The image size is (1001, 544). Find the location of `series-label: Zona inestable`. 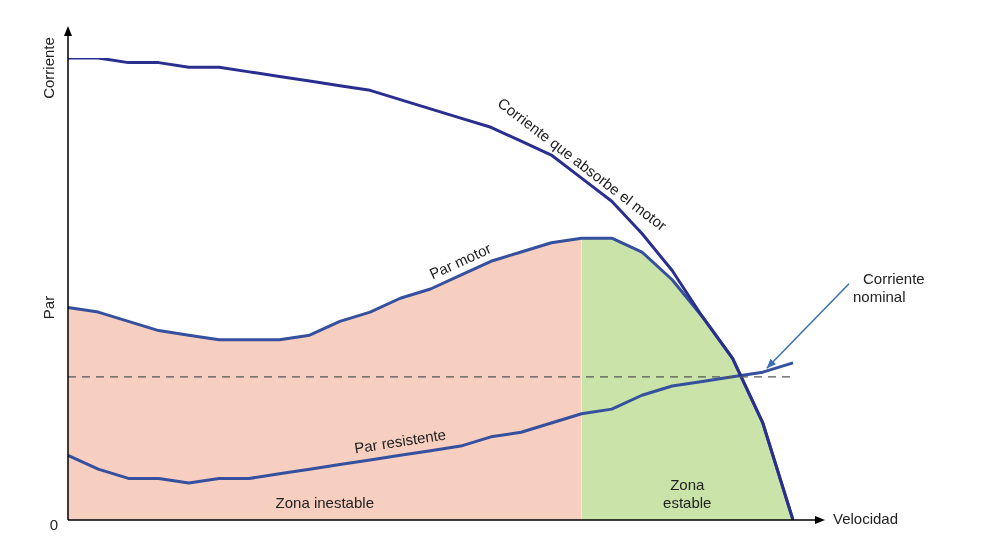

series-label: Zona inestable is located at coordinates (324, 503).